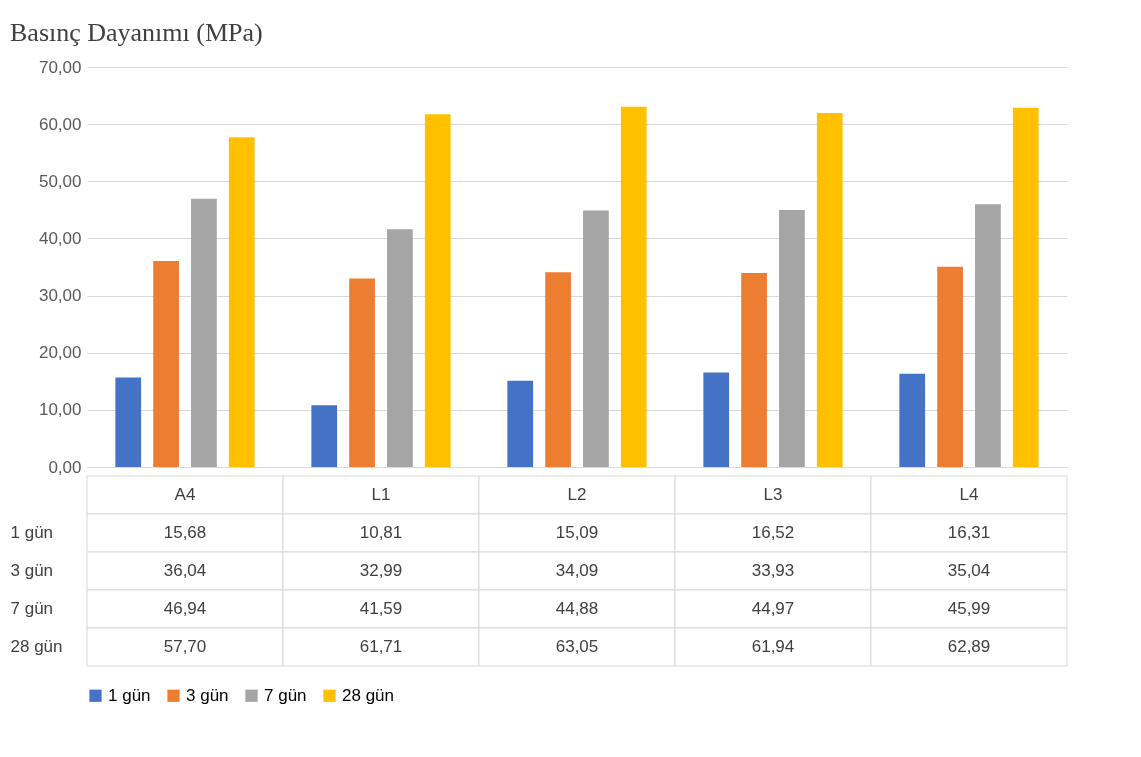  What do you see at coordinates (136, 32) in the screenshot?
I see `chart-title: Basınç Dayanımı (MPa)` at bounding box center [136, 32].